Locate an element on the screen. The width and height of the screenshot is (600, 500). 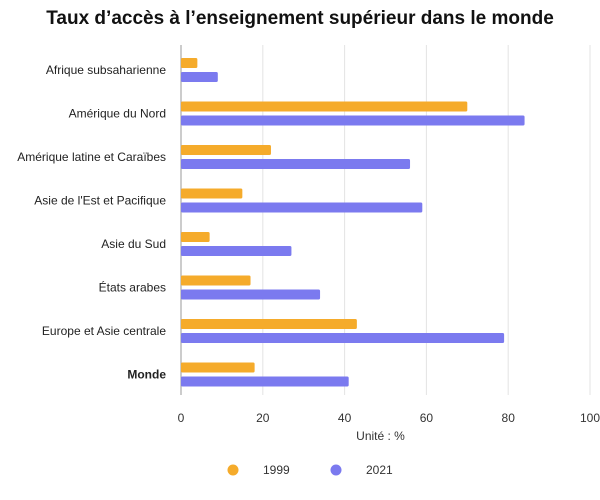
category-label-1: Amérique du Nord is located at coordinates (117, 114).